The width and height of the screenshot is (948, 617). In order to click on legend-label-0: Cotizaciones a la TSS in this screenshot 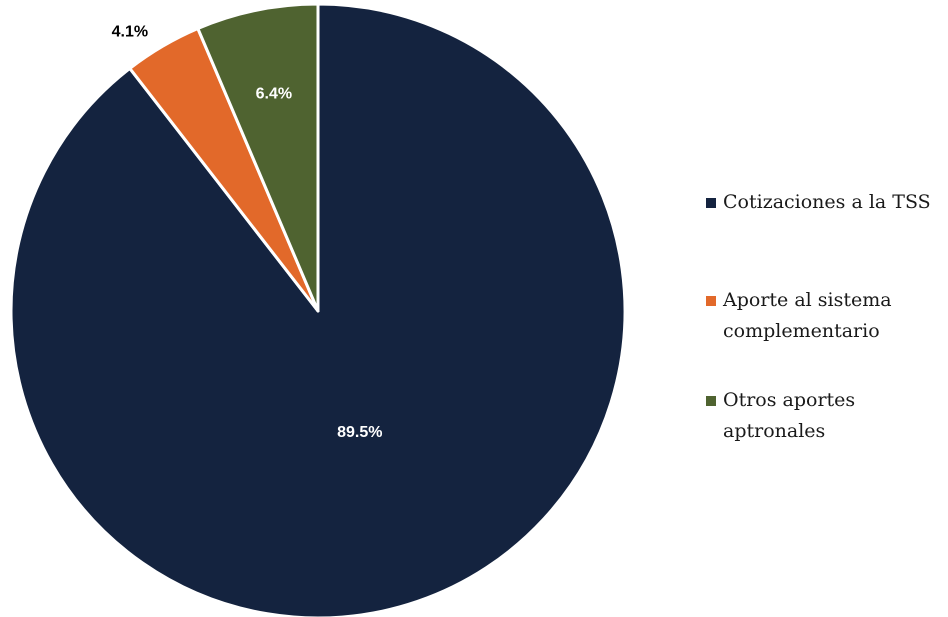, I will do `click(827, 202)`.